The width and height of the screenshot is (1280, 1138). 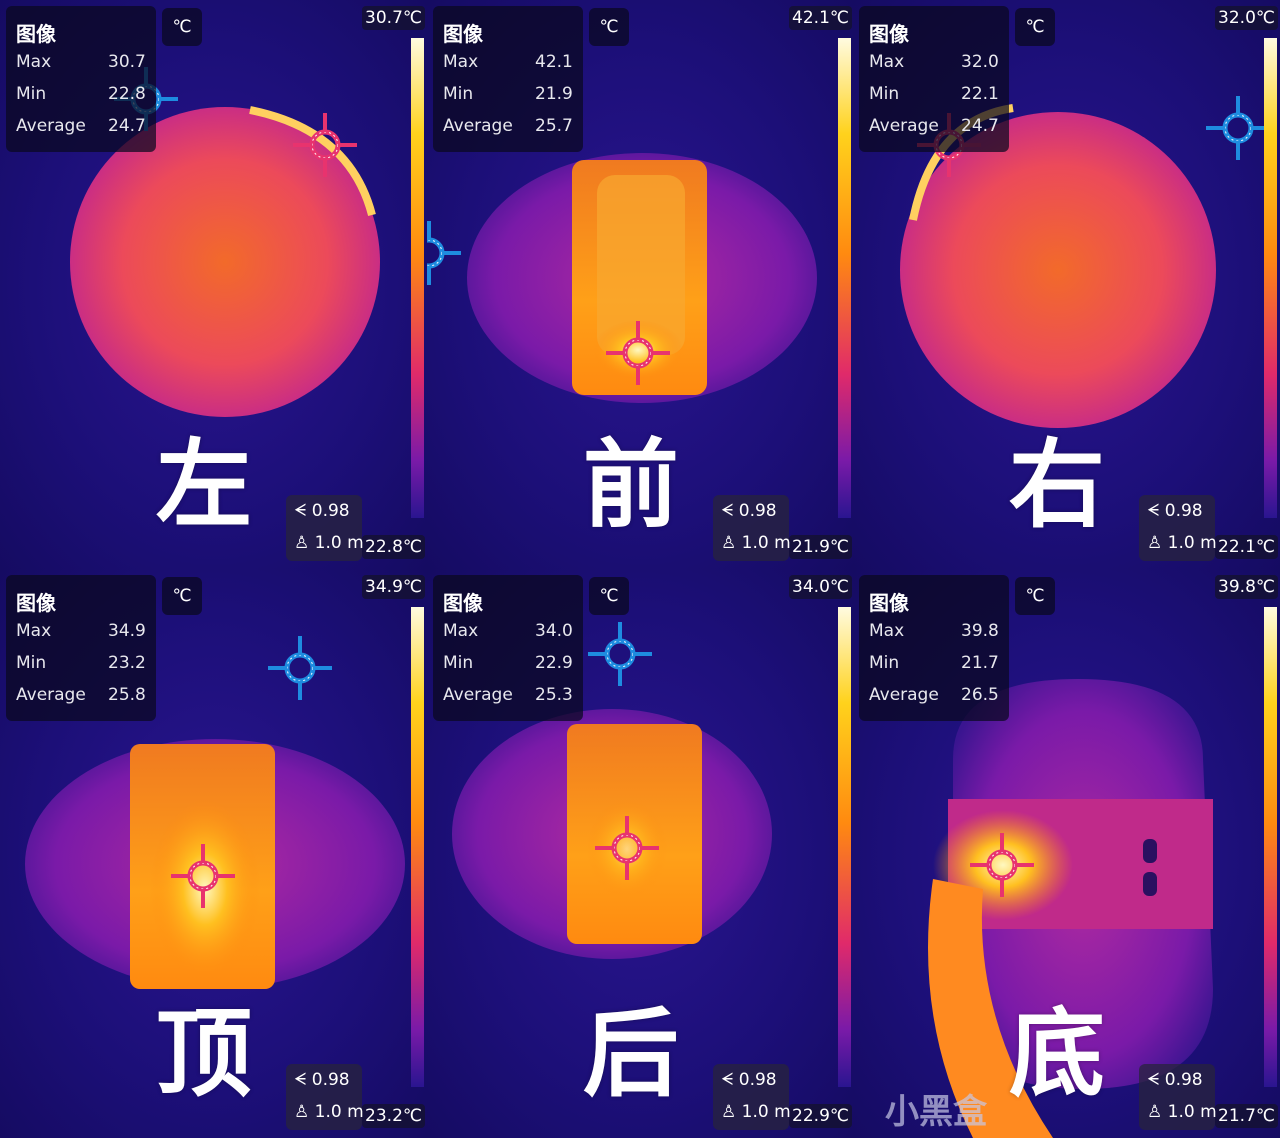 What do you see at coordinates (512, 664) in the screenshot?
I see `stat-min: Min 22.9` at bounding box center [512, 664].